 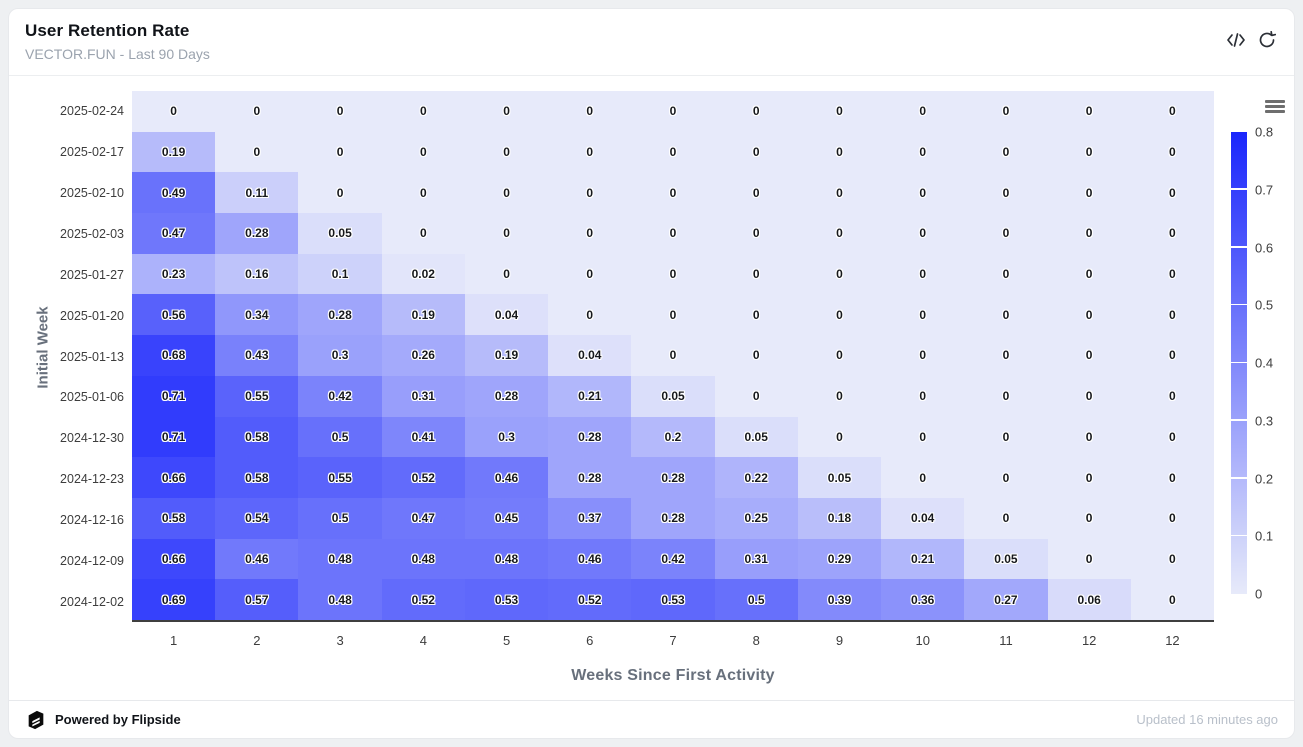 What do you see at coordinates (174, 233) in the screenshot?
I see `heatmap-cell: 0.47` at bounding box center [174, 233].